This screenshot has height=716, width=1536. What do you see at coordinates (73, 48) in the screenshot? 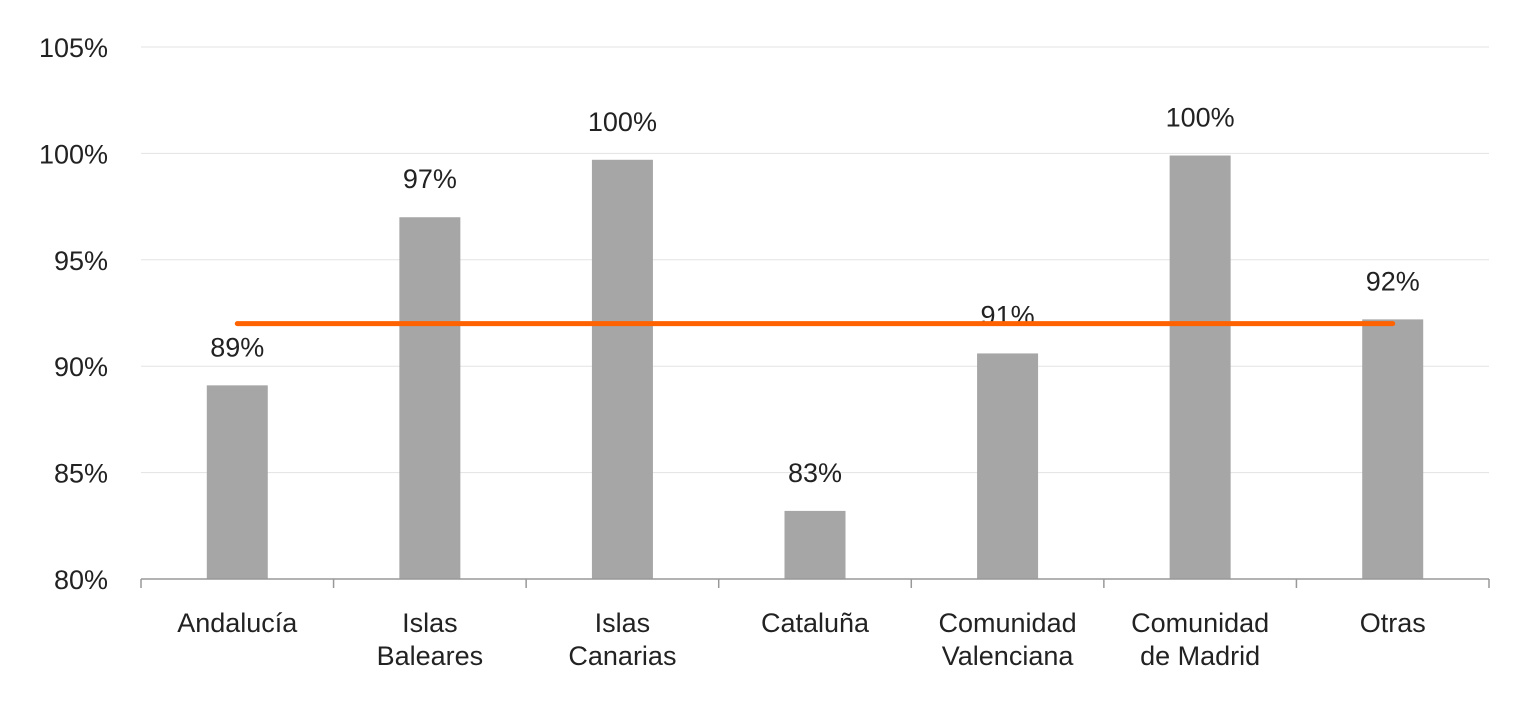
I see `y-tick-label: 105%` at bounding box center [73, 48].